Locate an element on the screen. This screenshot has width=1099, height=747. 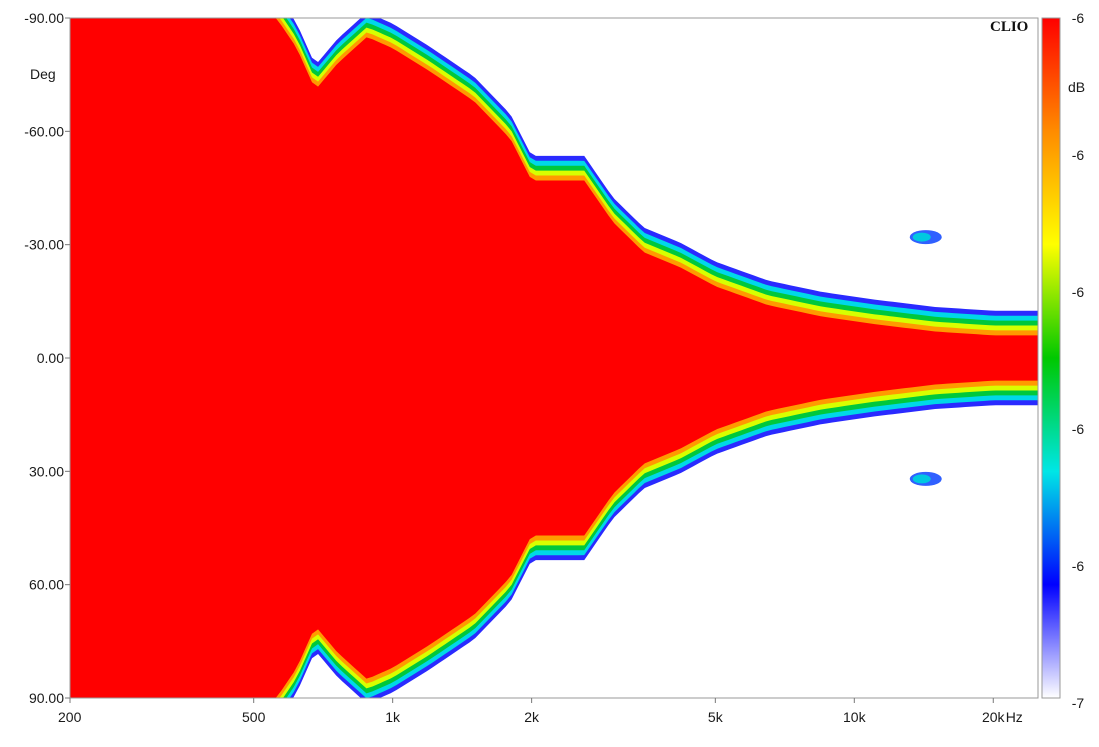
y-tick-label-2: -30.00 is located at coordinates (44, 245).